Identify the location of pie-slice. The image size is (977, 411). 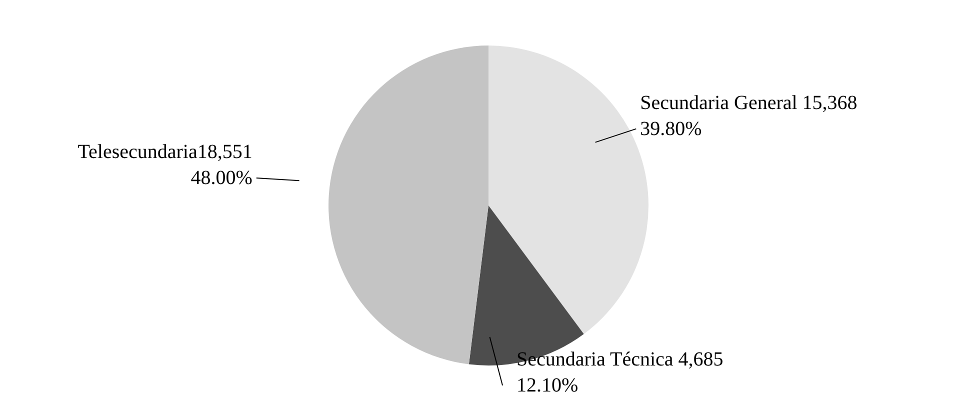
(408, 205).